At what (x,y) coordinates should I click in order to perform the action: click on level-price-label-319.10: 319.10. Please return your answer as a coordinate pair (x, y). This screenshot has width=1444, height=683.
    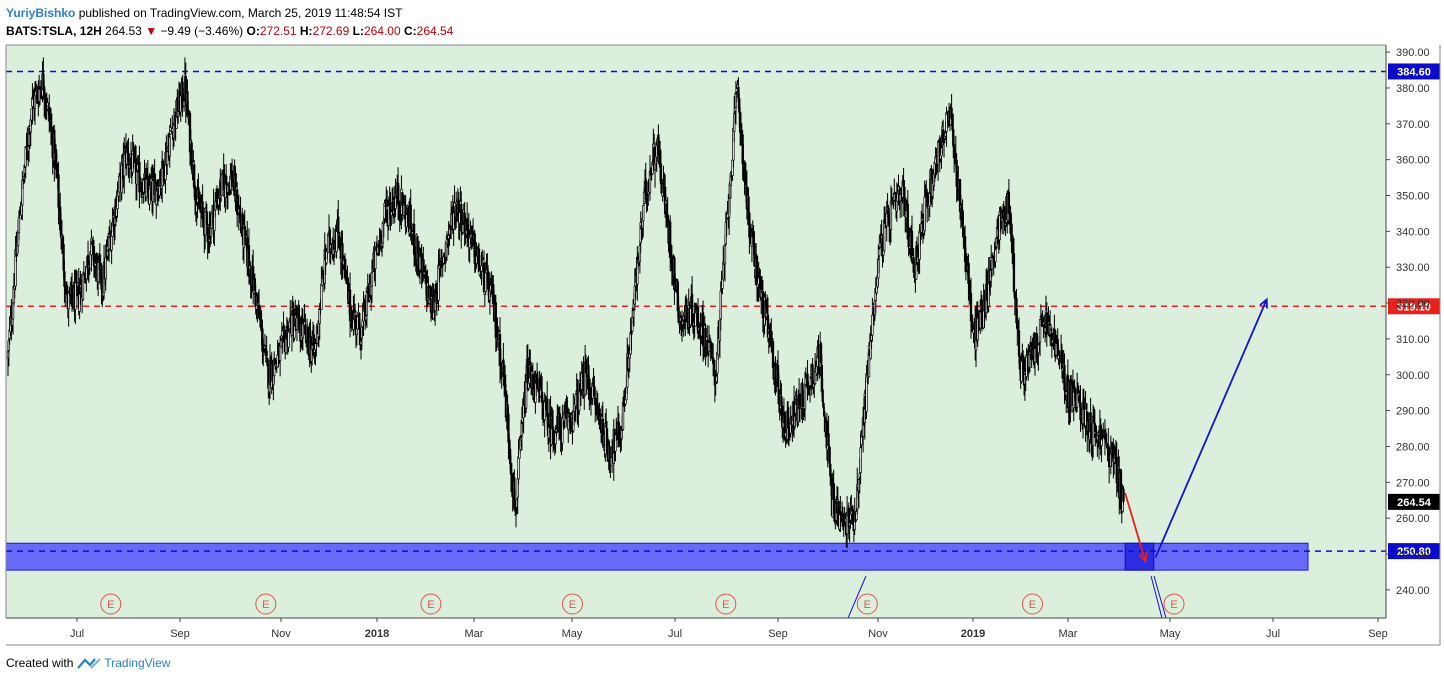
    Looking at the image, I should click on (1414, 307).